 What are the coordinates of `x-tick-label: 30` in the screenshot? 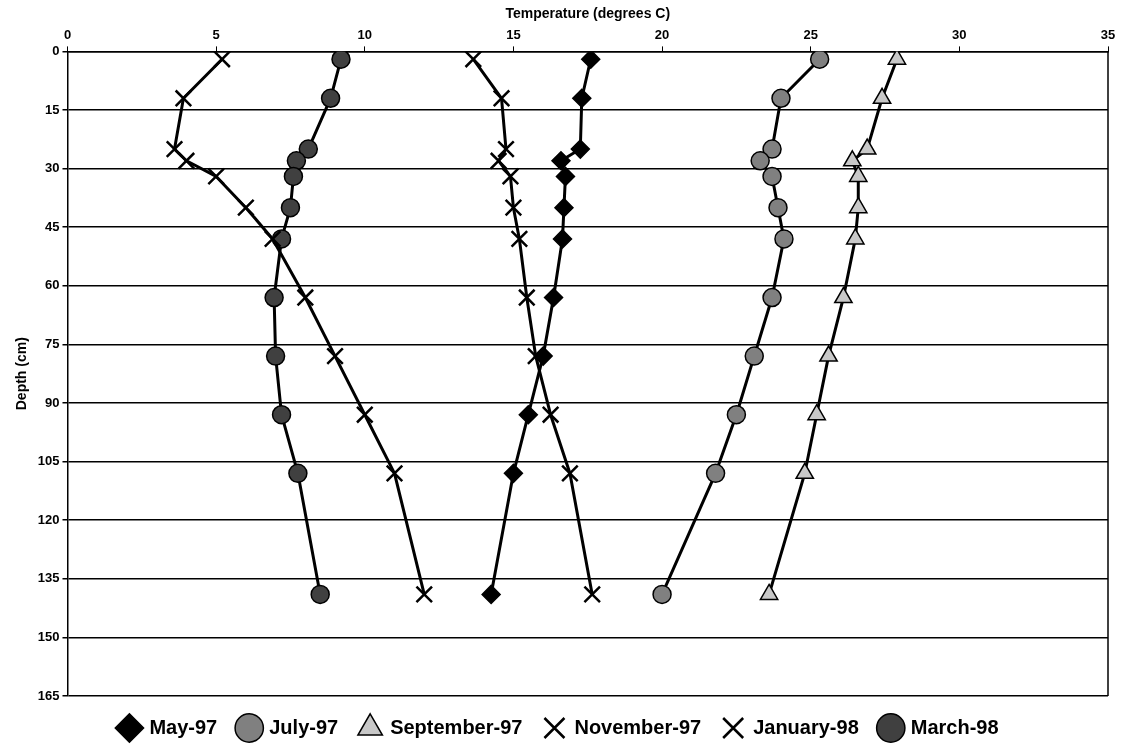 It's located at (959, 35).